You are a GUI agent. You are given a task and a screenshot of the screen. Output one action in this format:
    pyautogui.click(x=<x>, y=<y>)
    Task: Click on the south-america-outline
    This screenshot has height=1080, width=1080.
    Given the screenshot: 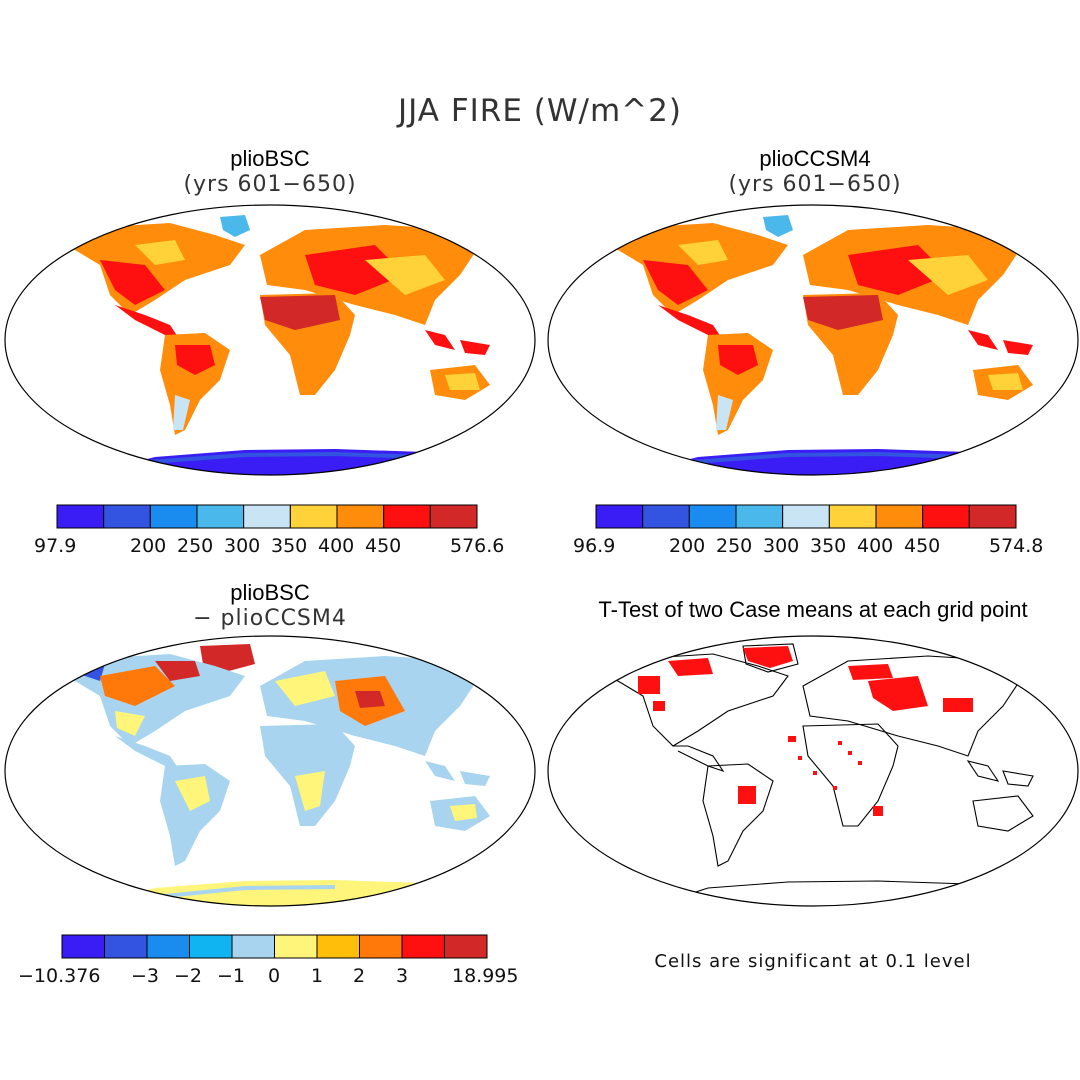 What is the action you would take?
    pyautogui.click(x=738, y=815)
    